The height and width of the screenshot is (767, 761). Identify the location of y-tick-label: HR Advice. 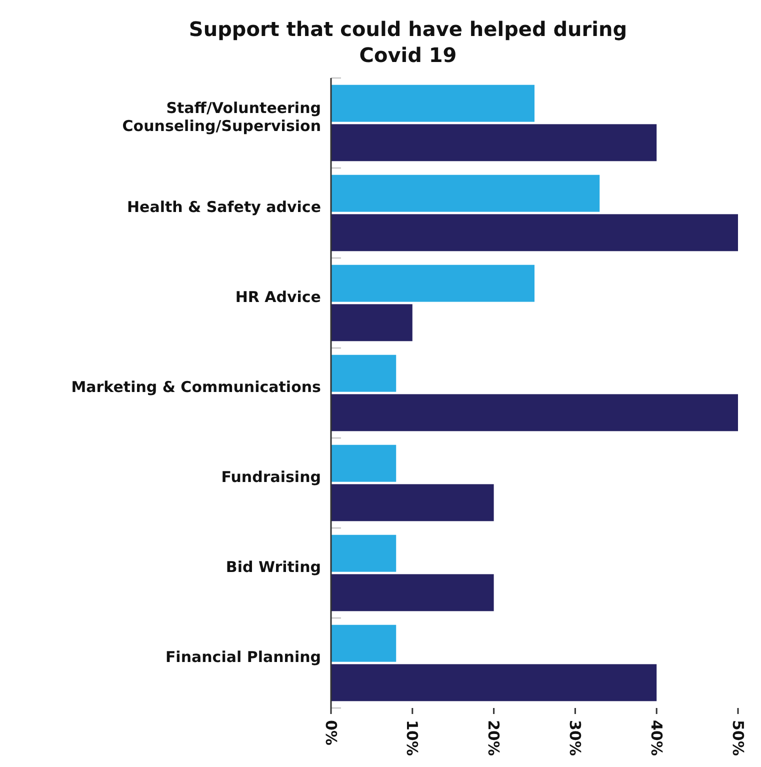
(278, 297).